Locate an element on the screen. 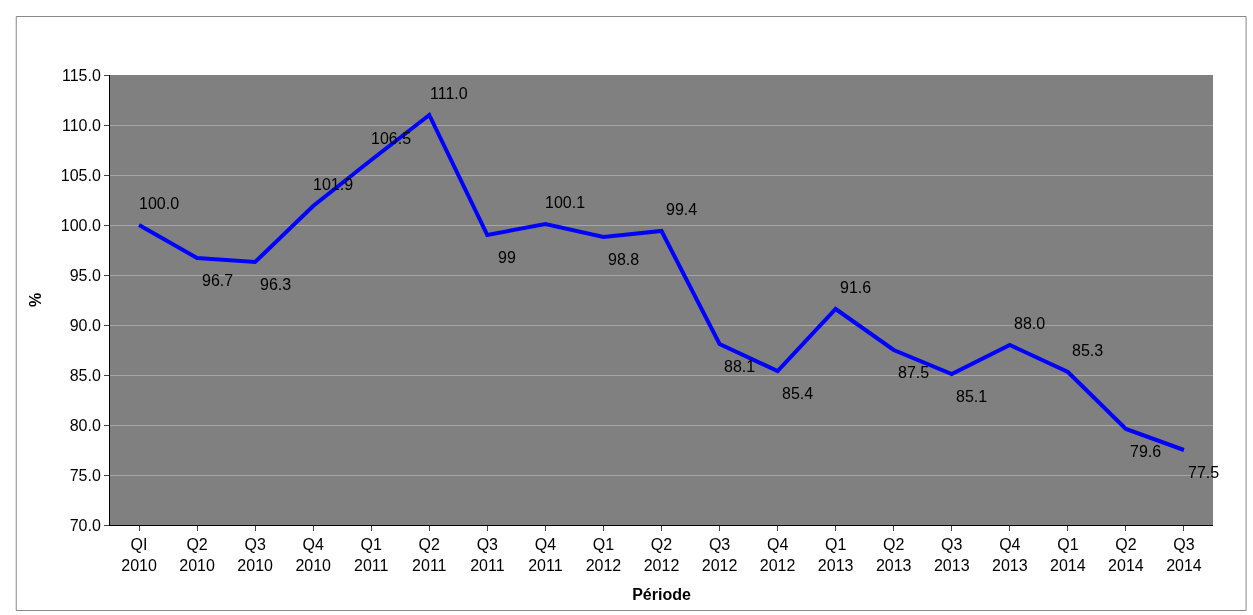  data-label: 85.3 is located at coordinates (1088, 350).